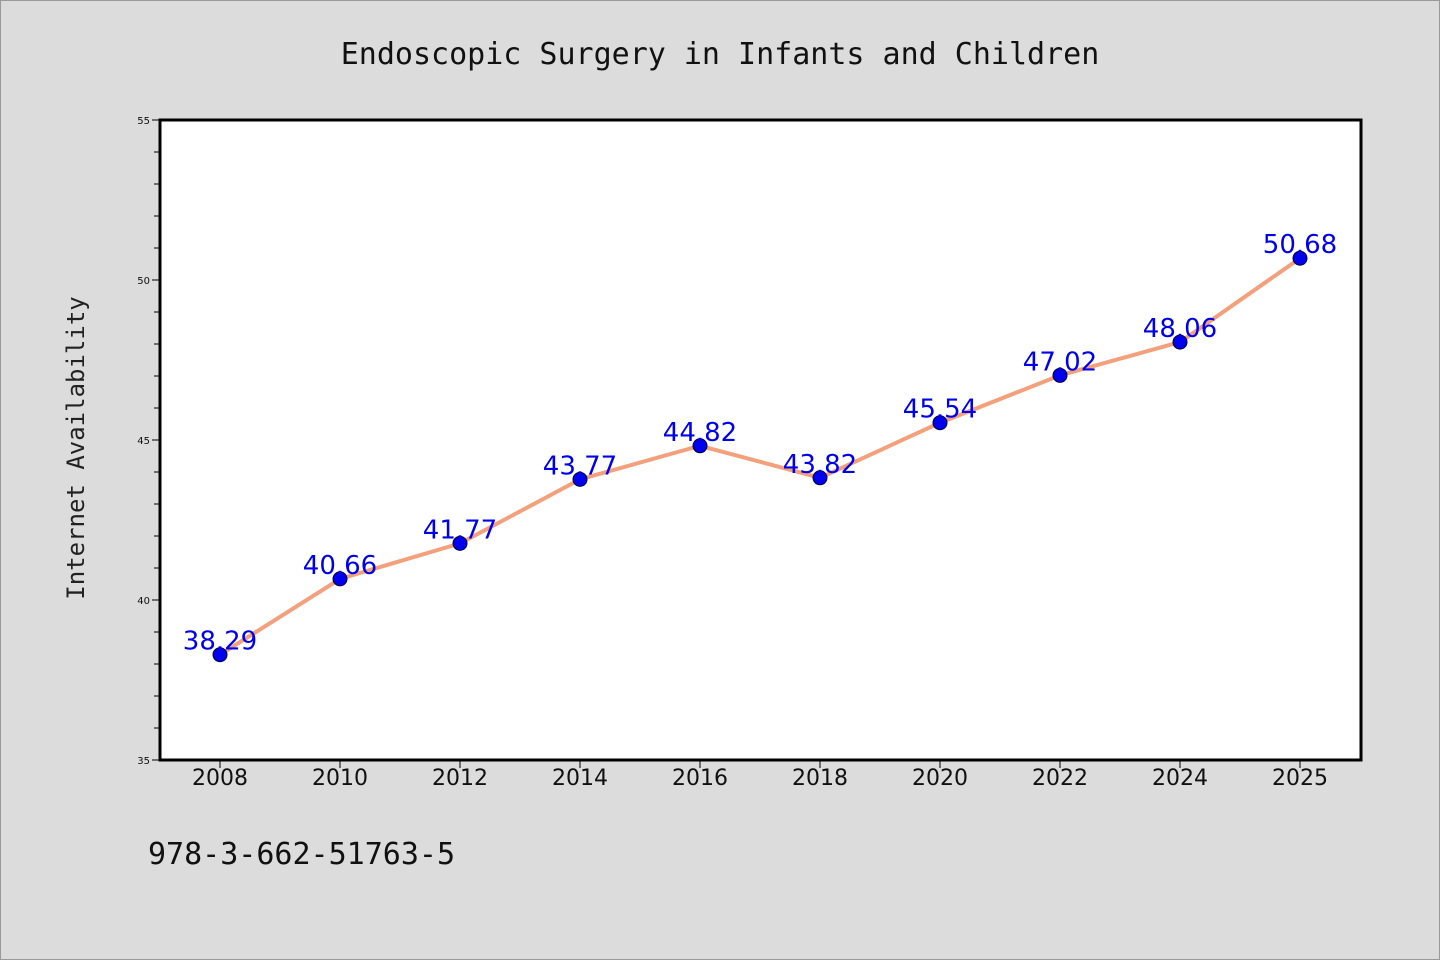  What do you see at coordinates (301, 854) in the screenshot?
I see `isbn-text: 978-3-662-51763-5` at bounding box center [301, 854].